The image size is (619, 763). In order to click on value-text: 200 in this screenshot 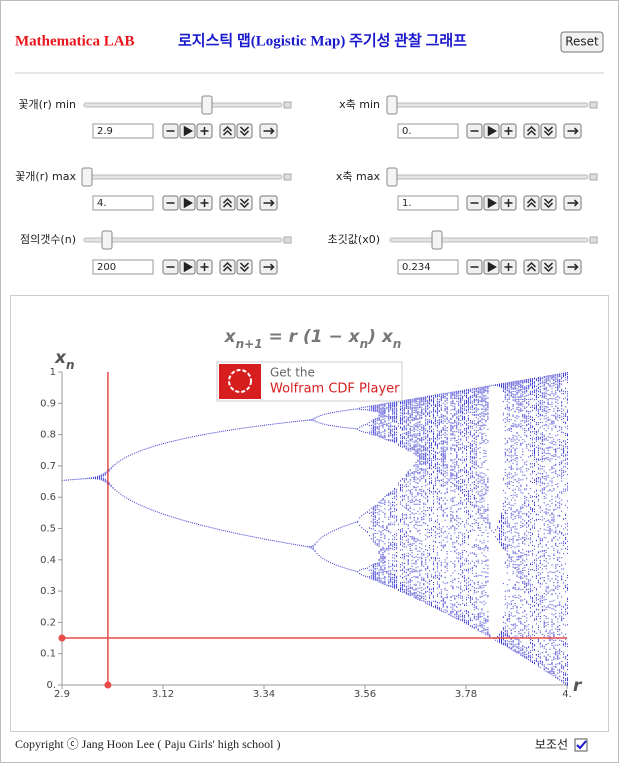, I will do `click(106, 267)`.